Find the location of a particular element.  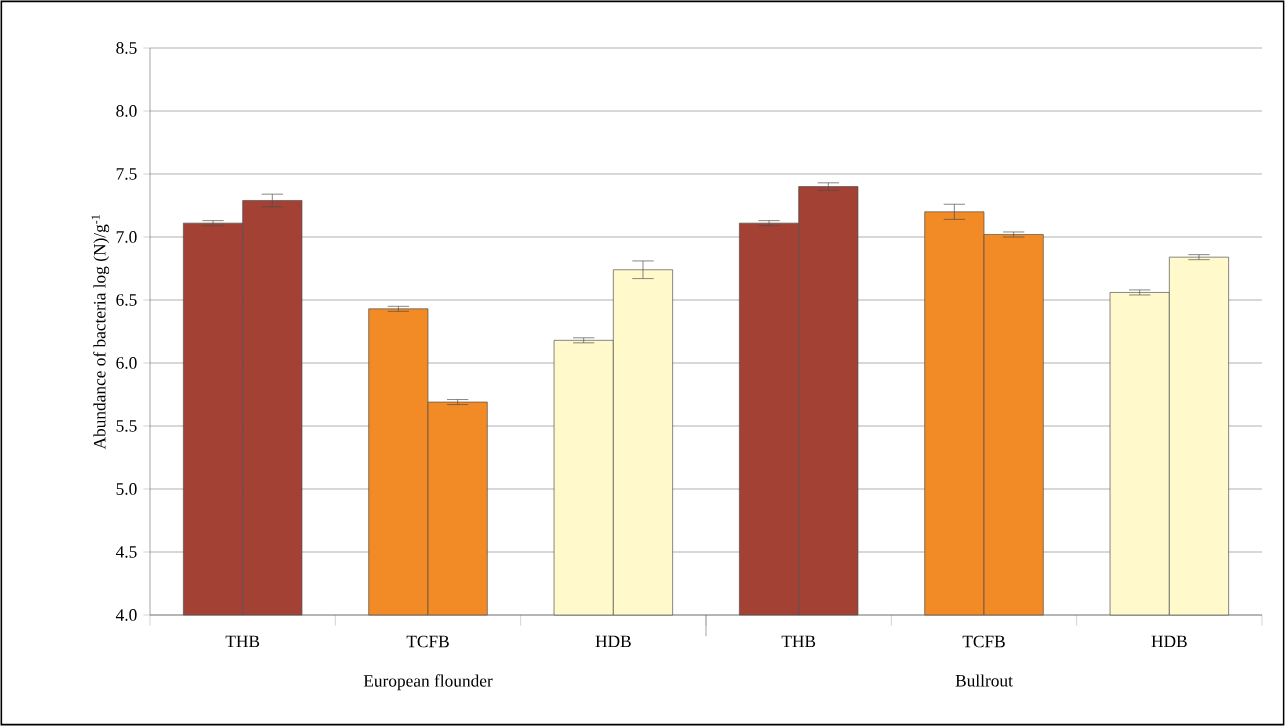

y-tick-label: 4.0 is located at coordinates (126, 615).